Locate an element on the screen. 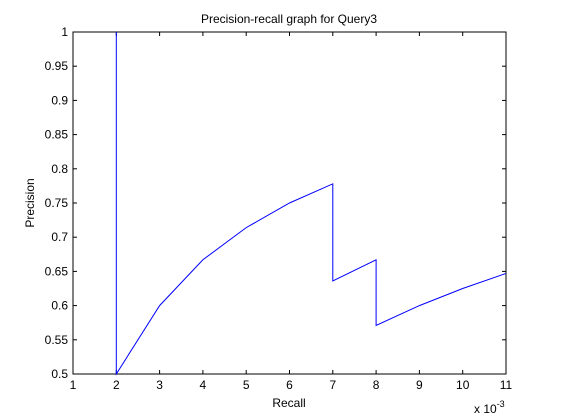 This screenshot has height=420, width=561. x-tick-label: 4 is located at coordinates (203, 385).